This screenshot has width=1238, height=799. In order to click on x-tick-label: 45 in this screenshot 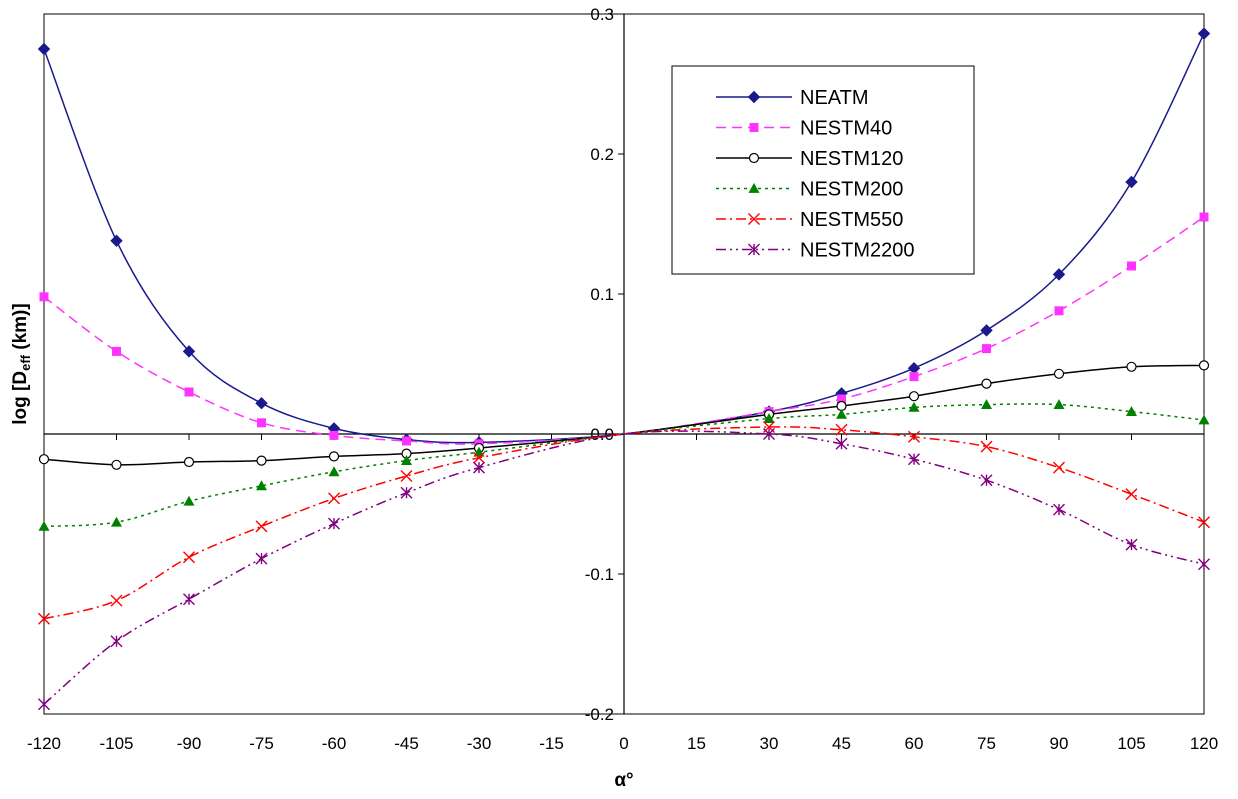, I will do `click(841, 743)`.